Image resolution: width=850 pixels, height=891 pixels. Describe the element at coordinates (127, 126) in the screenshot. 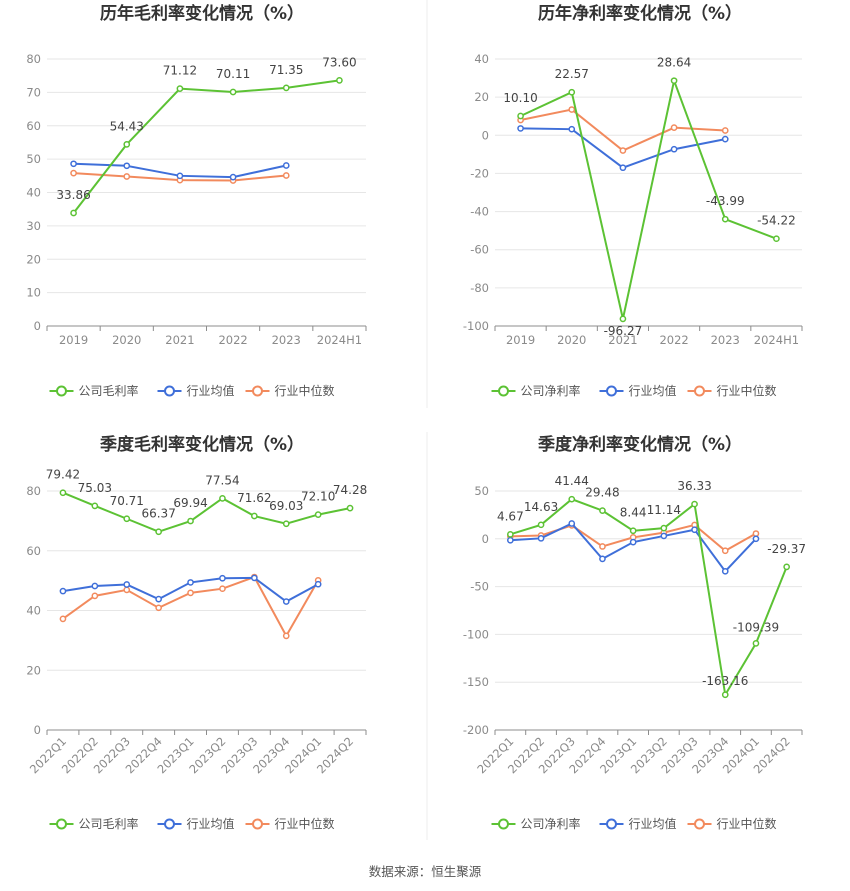

I see `data-label: 54.43` at that location.